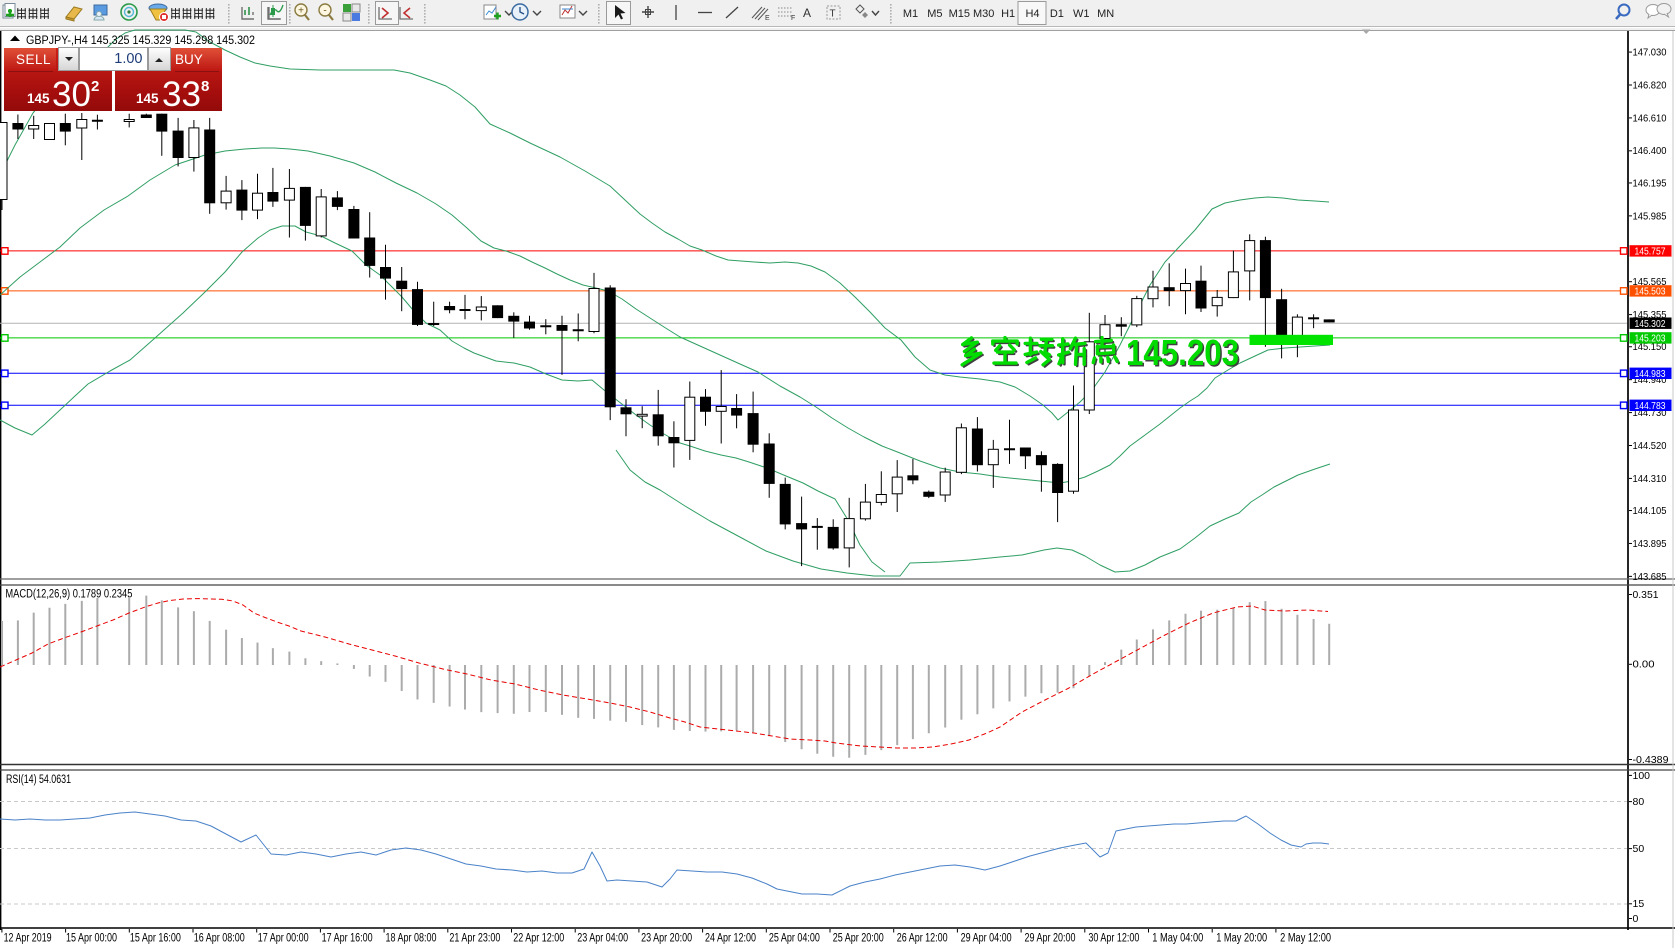  What do you see at coordinates (1650, 118) in the screenshot?
I see `svg-text: 146.610` at bounding box center [1650, 118].